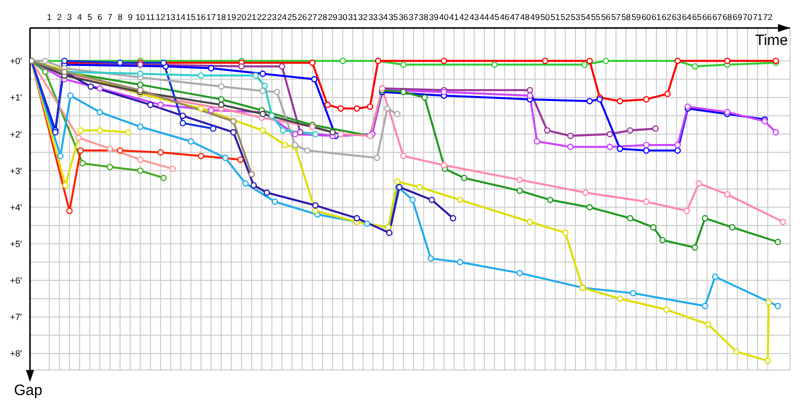 The width and height of the screenshot is (800, 400). Describe the element at coordinates (151, 17) in the screenshot. I see `x-tick-label: 11` at that location.